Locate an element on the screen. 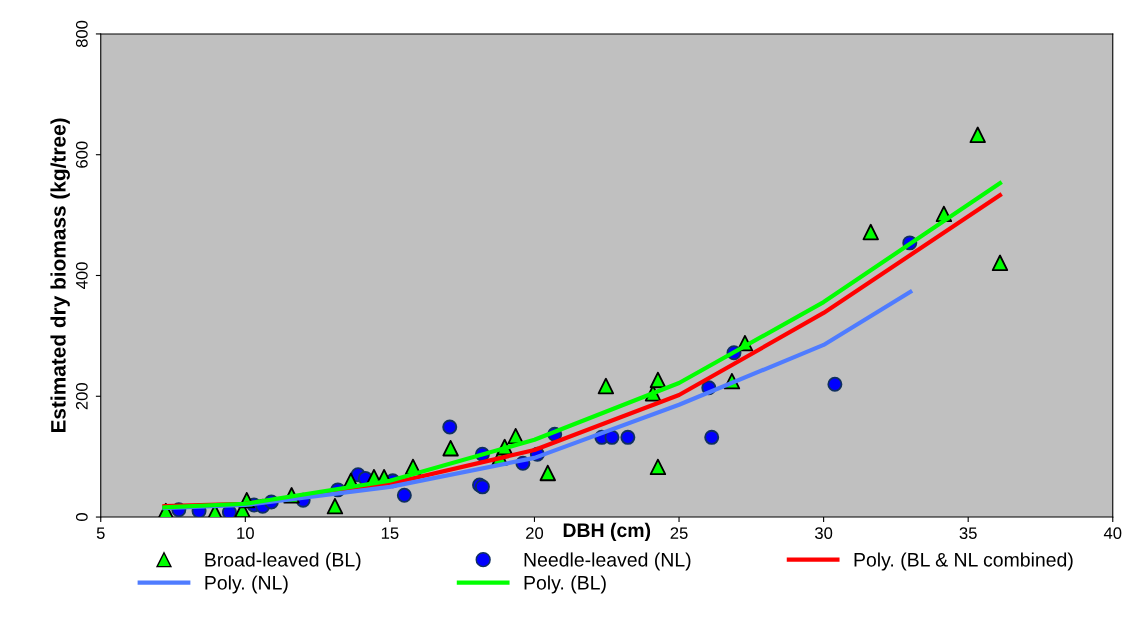 Image resolution: width=1132 pixels, height=617 pixels. x-axis-title: DBH (cm) is located at coordinates (607, 531).